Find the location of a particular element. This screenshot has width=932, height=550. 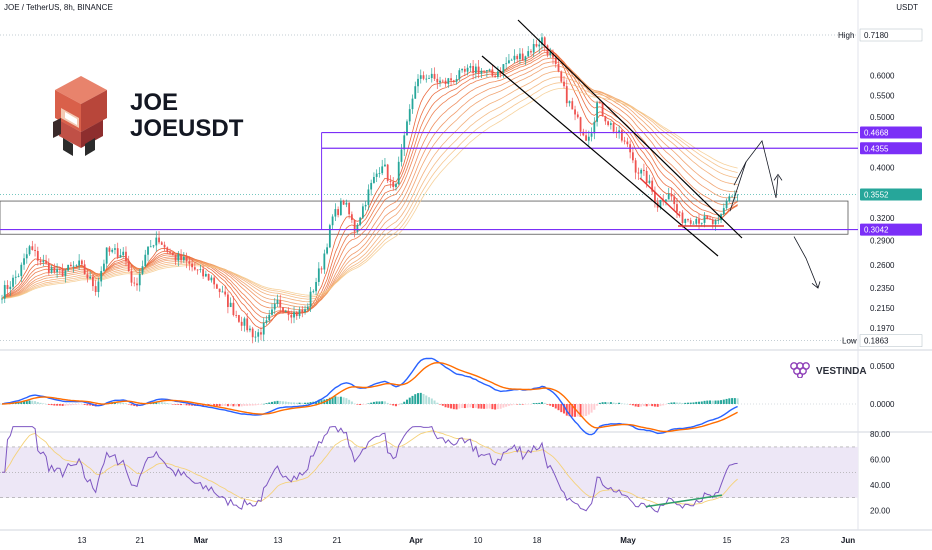

low-label: Low is located at coordinates (849, 341).